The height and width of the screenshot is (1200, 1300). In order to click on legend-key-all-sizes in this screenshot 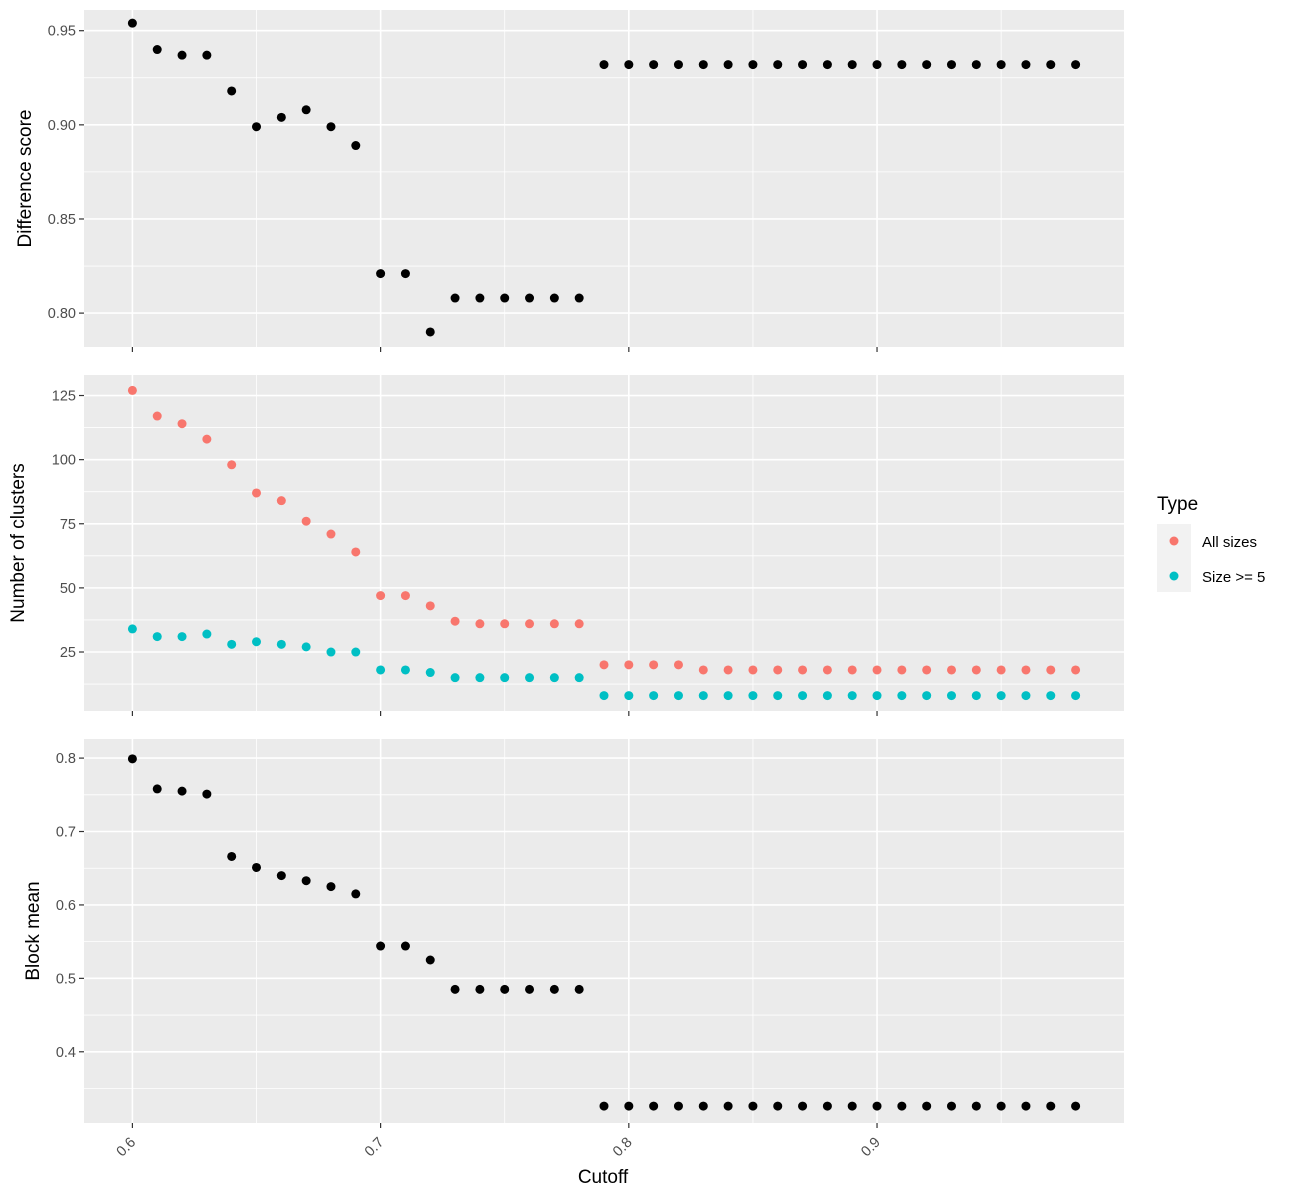, I will do `click(1174, 541)`.